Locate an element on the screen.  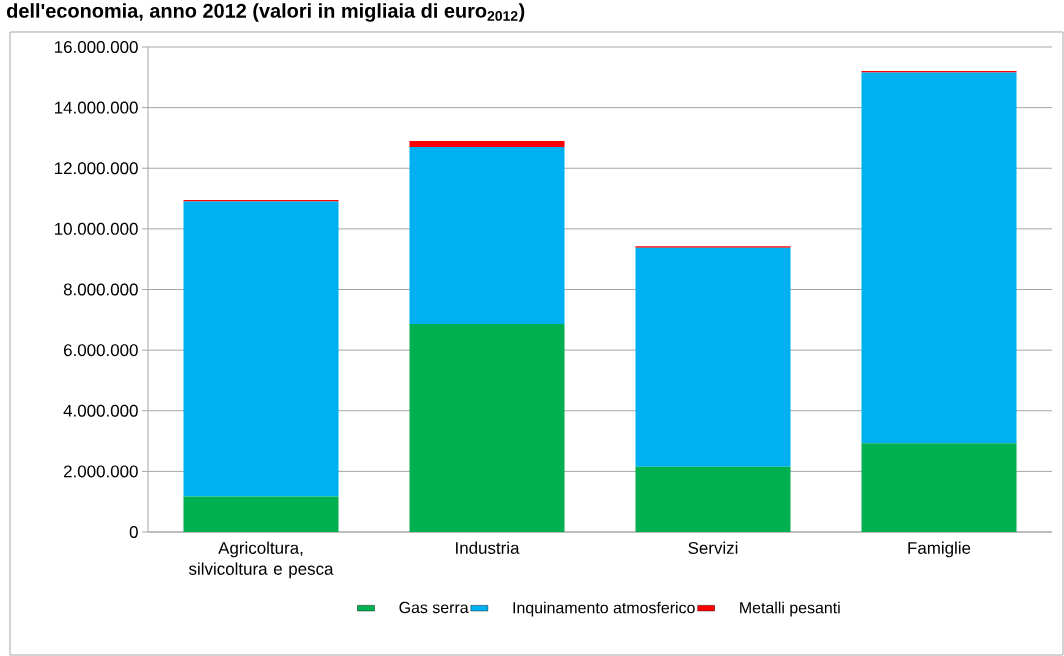
chart-title: dell'economia, anno 2012 (valori in migliaia di euro$_{2012}$) is located at coordinates (266, 12).